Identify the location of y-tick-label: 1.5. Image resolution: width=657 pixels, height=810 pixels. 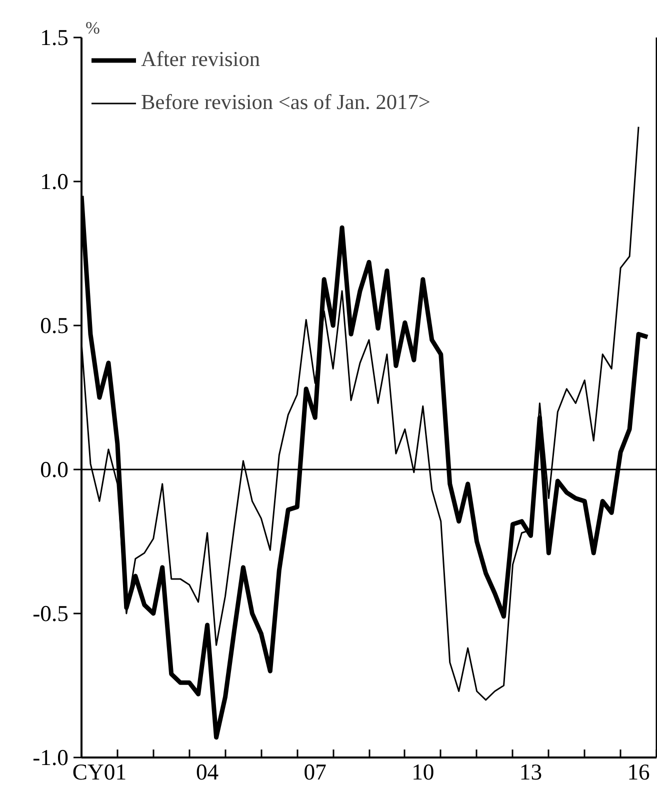
(54, 37).